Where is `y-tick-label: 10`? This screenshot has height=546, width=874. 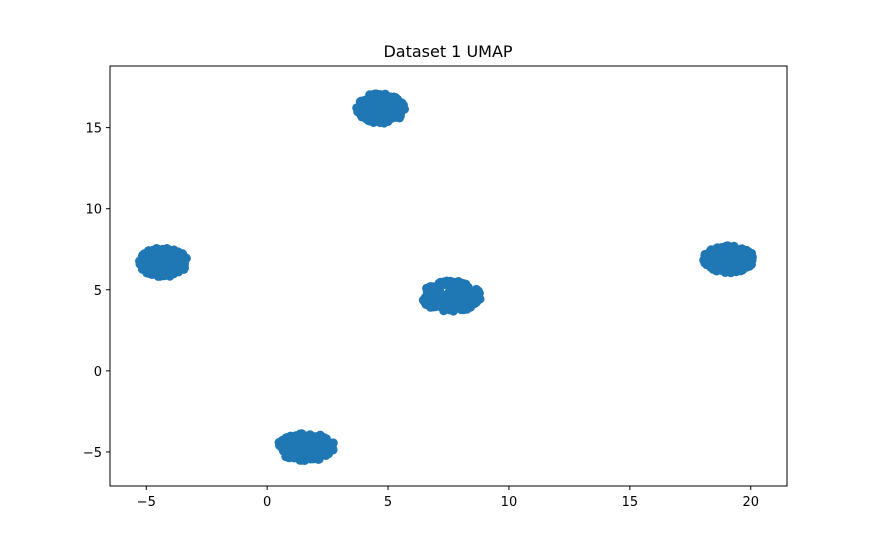
y-tick-label: 10 is located at coordinates (93, 210).